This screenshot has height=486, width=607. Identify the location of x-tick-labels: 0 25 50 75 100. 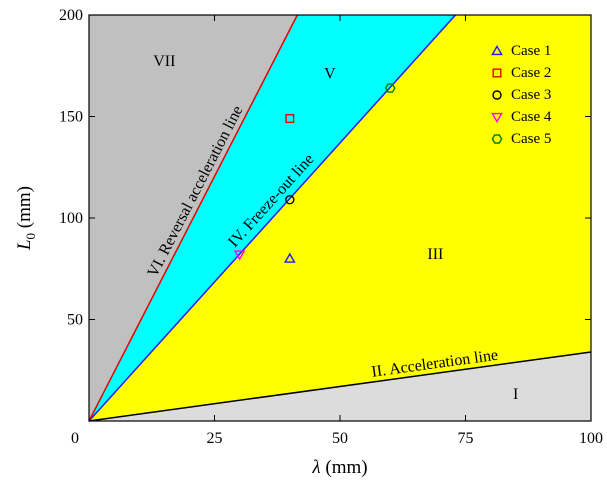
(337, 438).